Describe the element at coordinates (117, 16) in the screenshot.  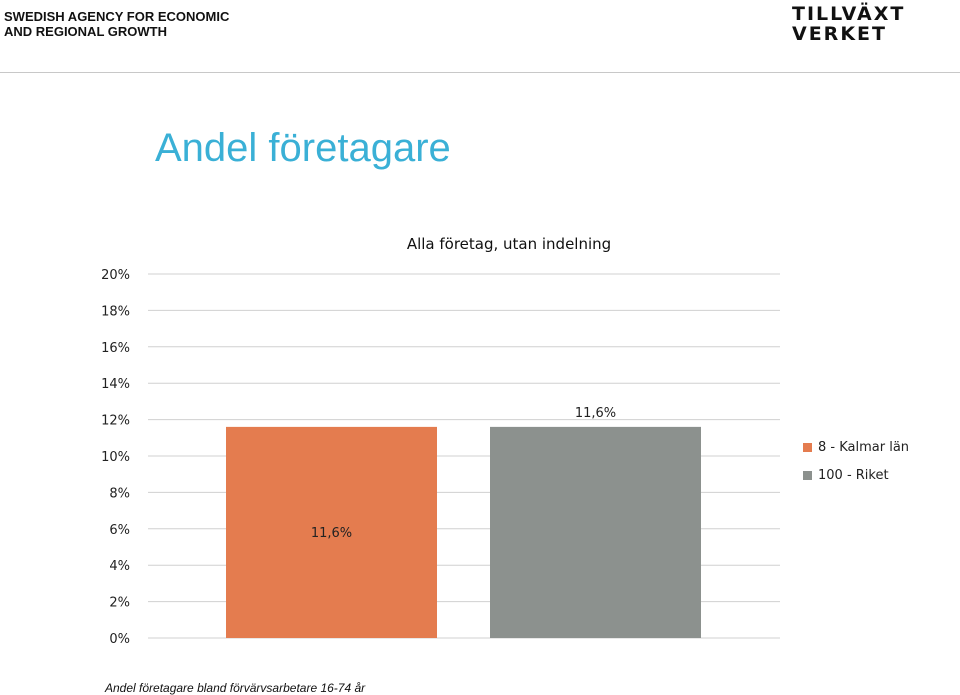
I see `agency-name-line1: SWEDISH AGENCY FOR ECONOMIC` at that location.